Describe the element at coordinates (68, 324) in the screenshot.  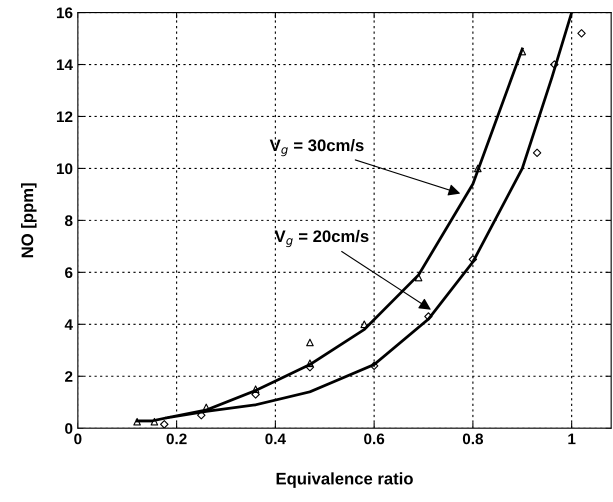
I see `y-tick-label: 4` at that location.